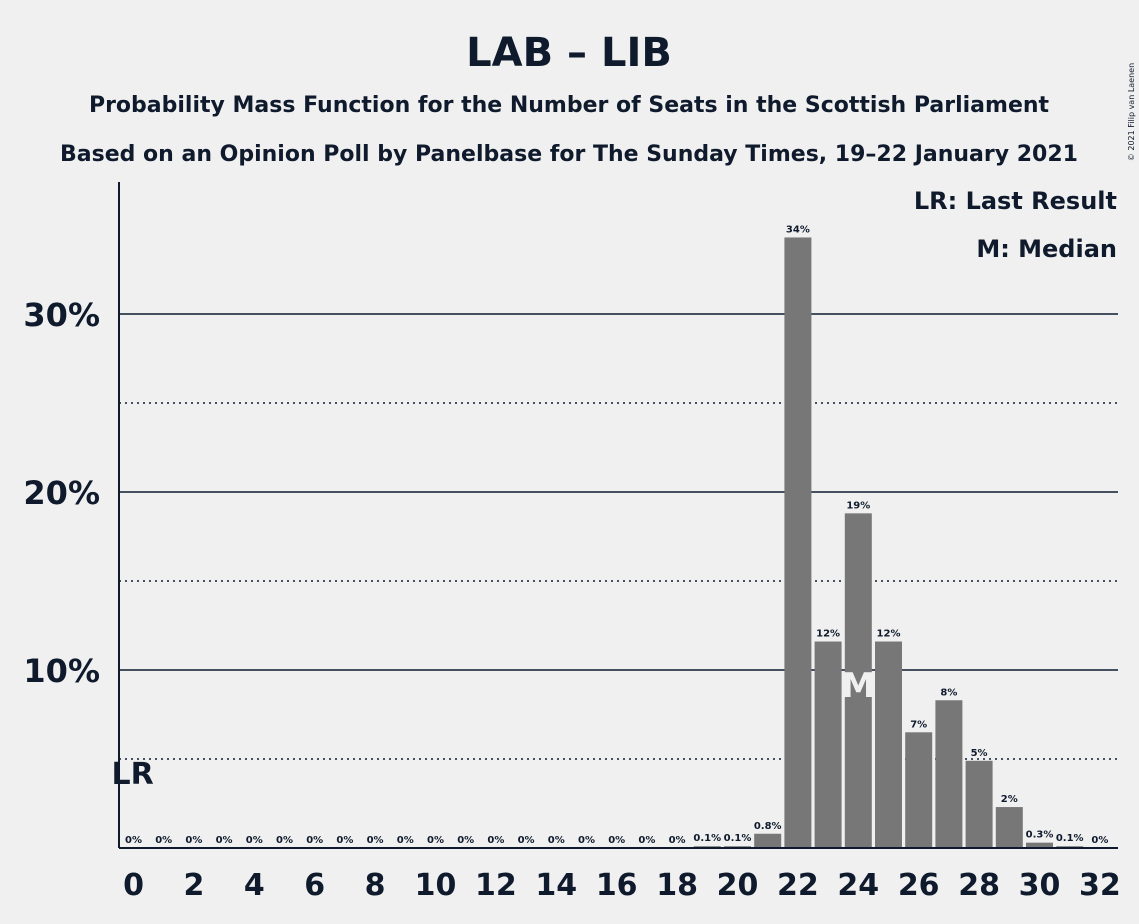 This screenshot has height=924, width=1139. Describe the element at coordinates (798, 229) in the screenshot. I see `bar-value-label: 34%` at that location.